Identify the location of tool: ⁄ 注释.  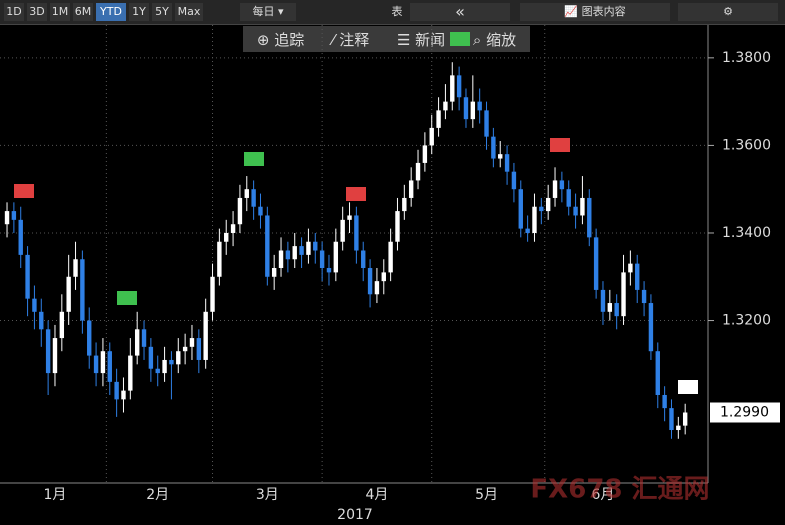
(350, 39).